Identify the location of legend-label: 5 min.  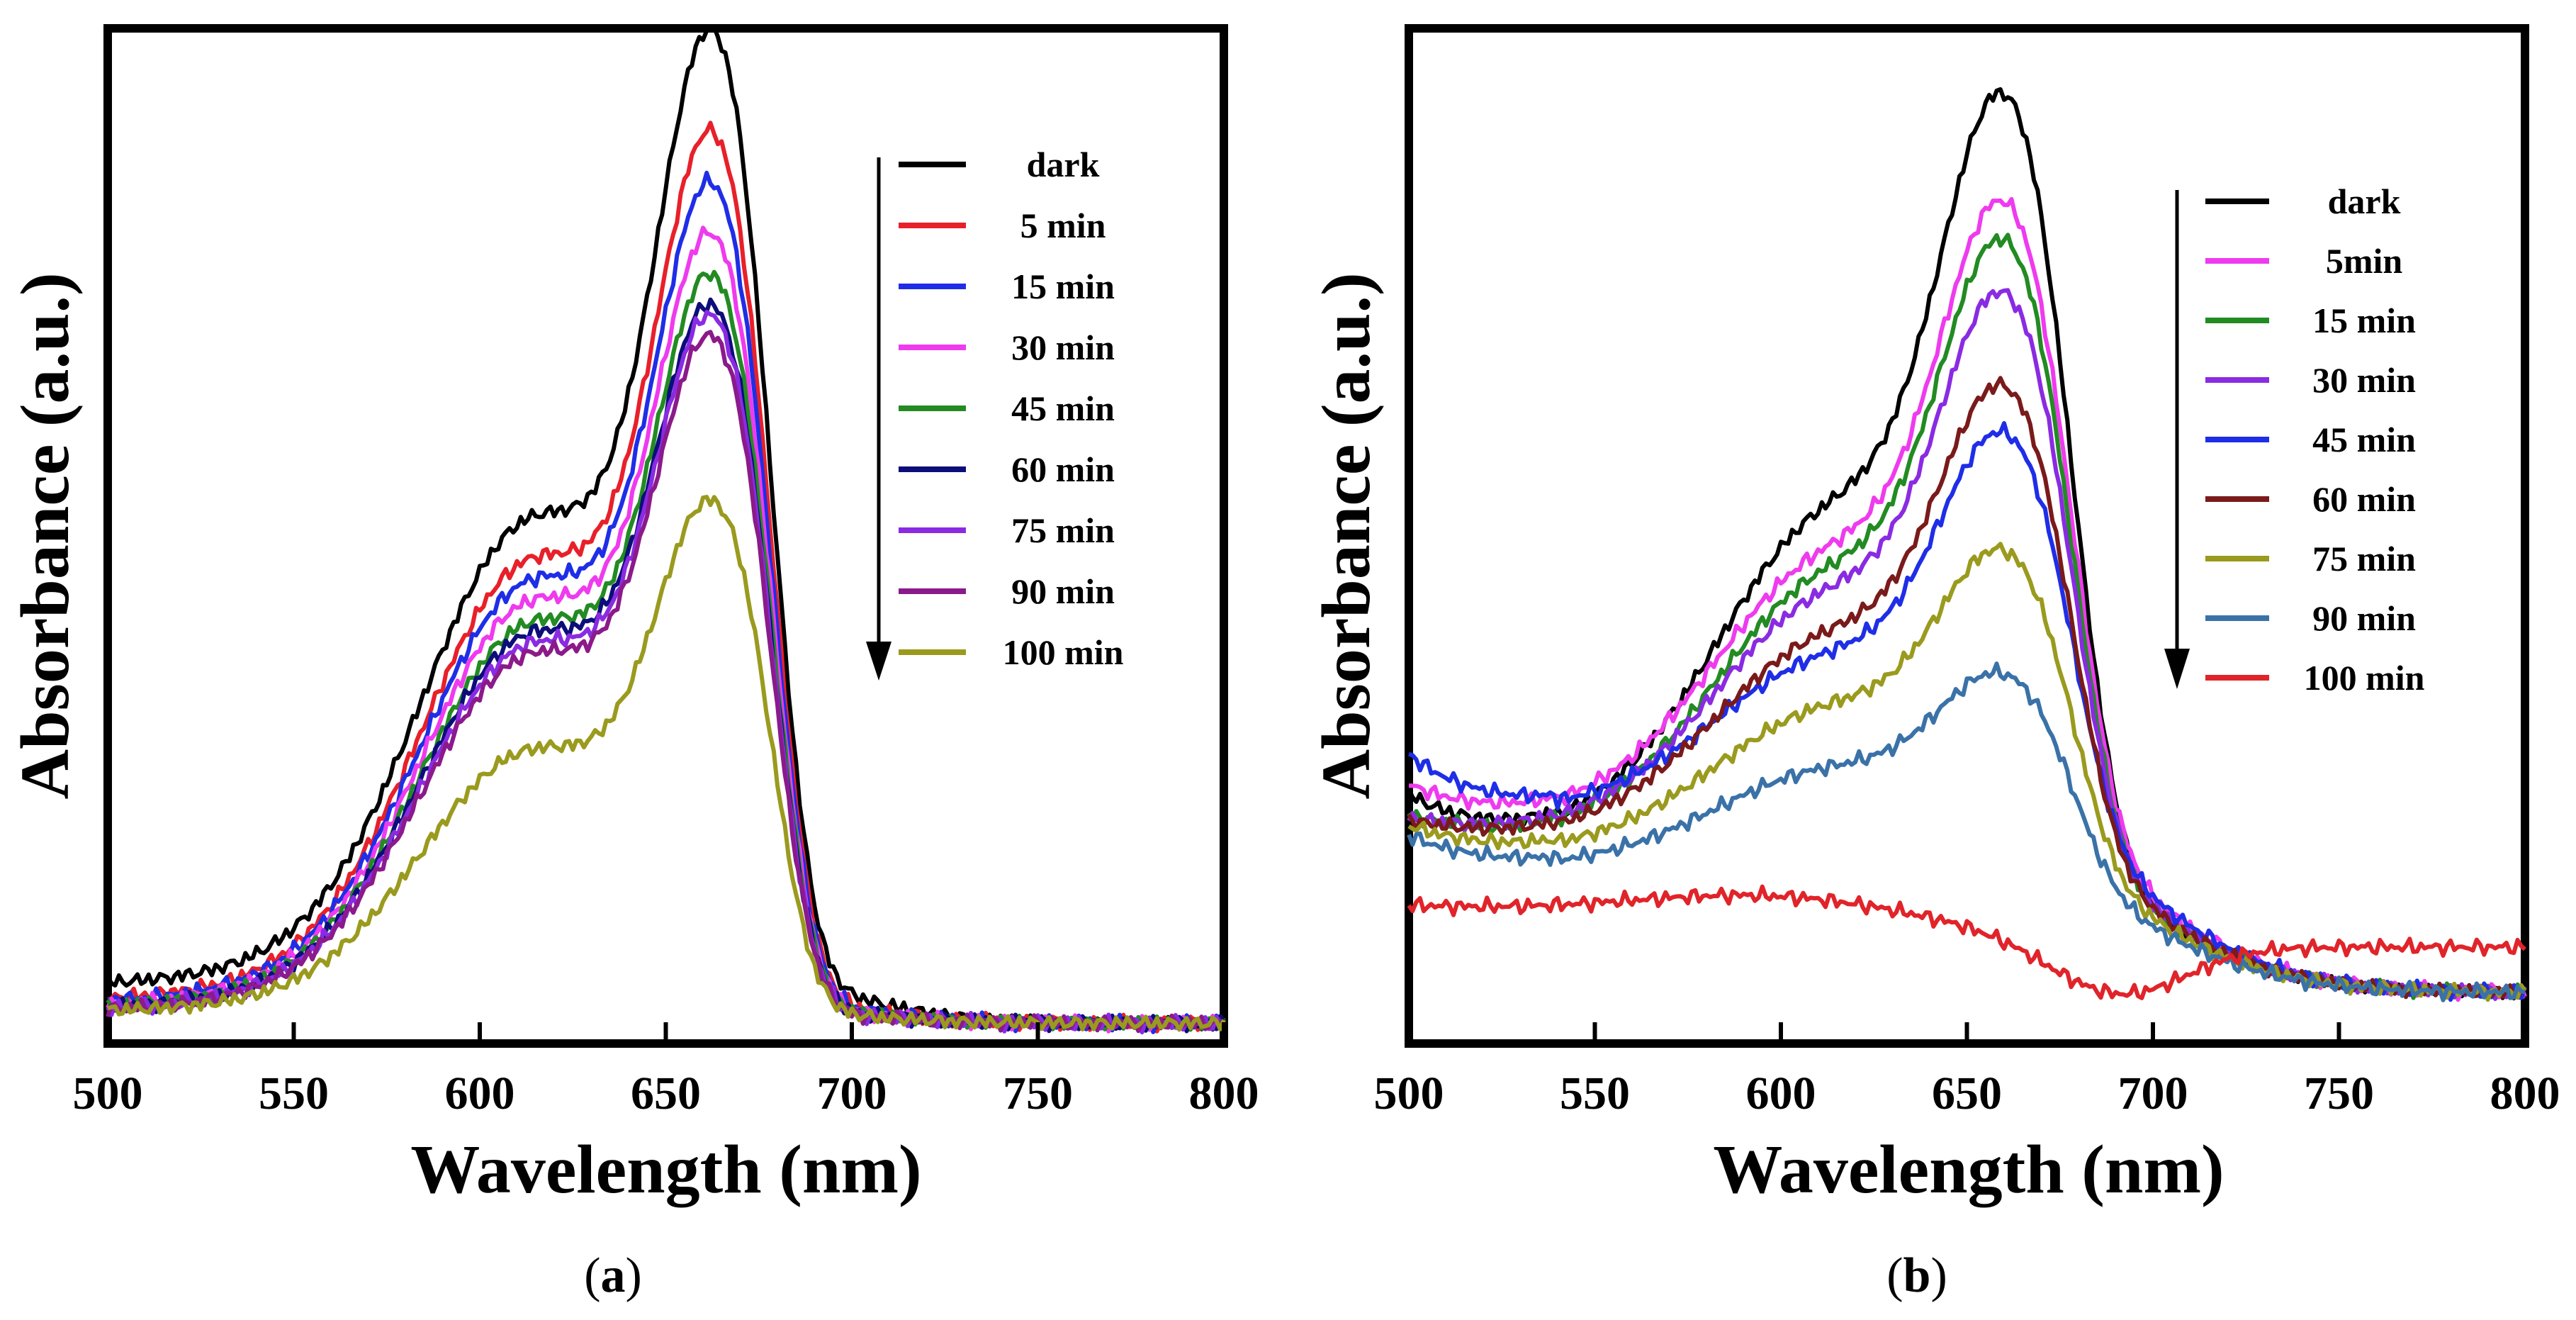
(1063, 226).